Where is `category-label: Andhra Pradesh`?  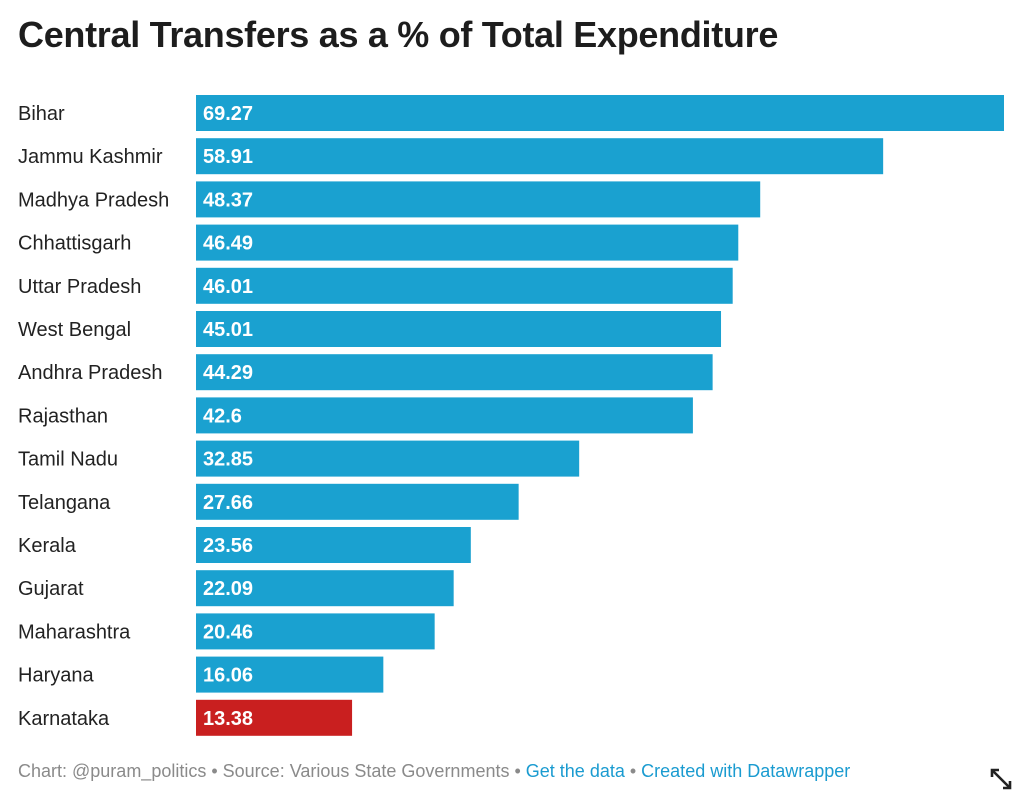
category-label: Andhra Pradesh is located at coordinates (90, 373).